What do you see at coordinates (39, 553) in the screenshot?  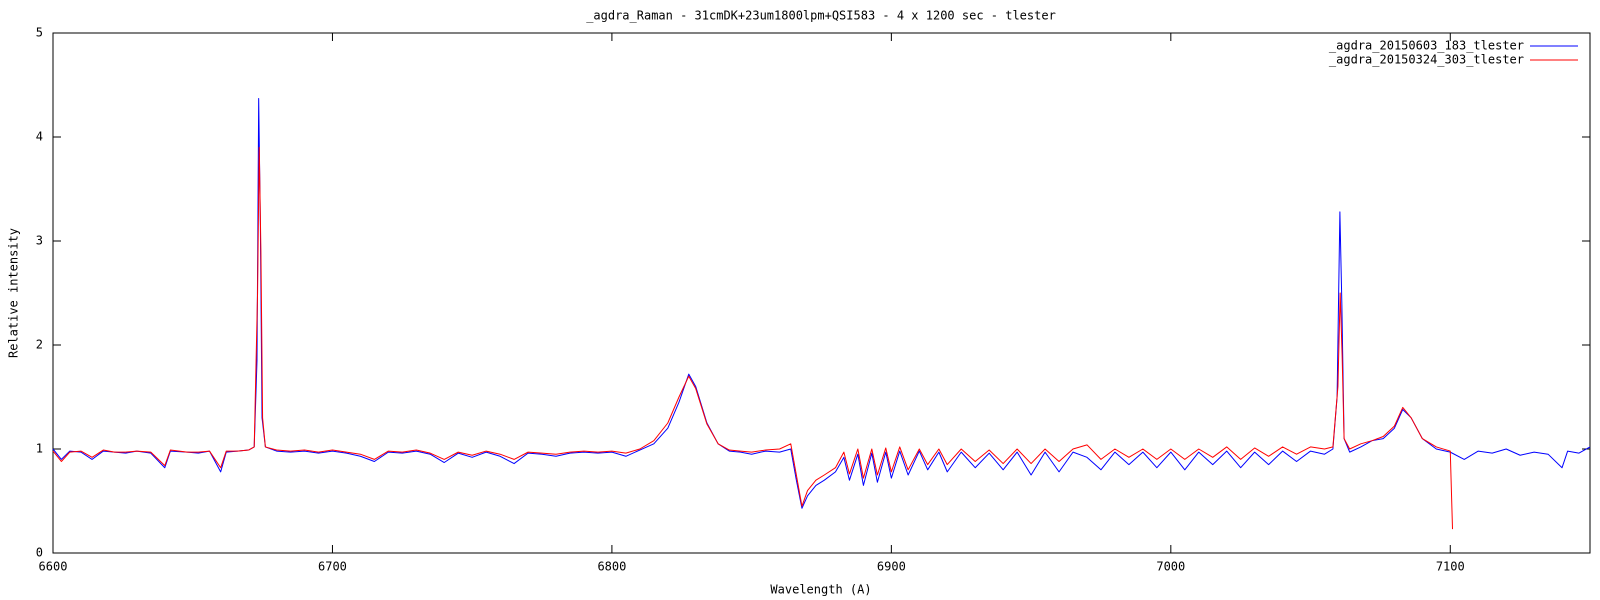 I see `y-tick-label: 0` at bounding box center [39, 553].